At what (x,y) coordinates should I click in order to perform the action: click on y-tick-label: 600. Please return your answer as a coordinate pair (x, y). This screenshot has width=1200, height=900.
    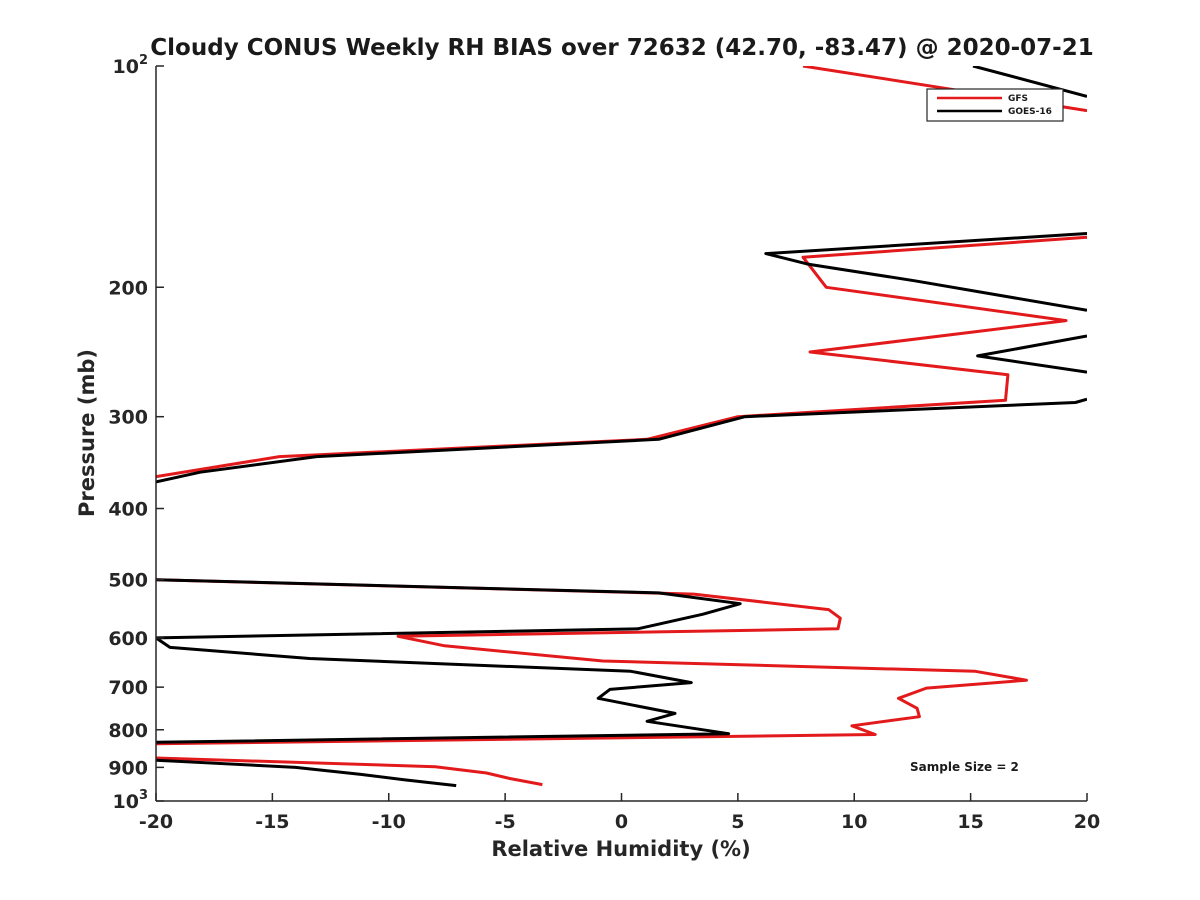
    Looking at the image, I should click on (128, 639).